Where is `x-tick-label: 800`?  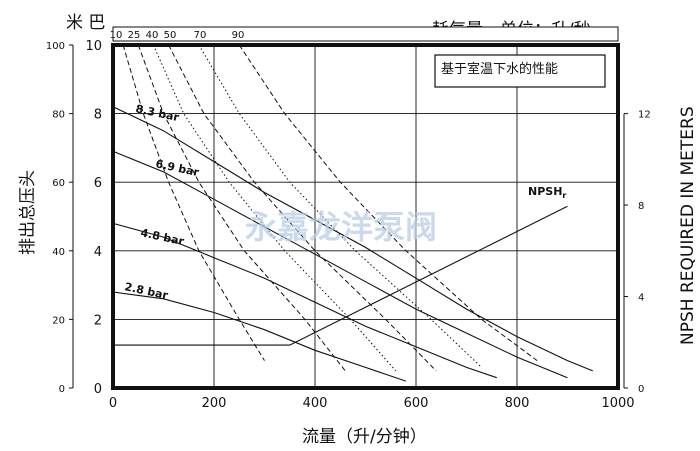
x-tick-label: 800 is located at coordinates (517, 403).